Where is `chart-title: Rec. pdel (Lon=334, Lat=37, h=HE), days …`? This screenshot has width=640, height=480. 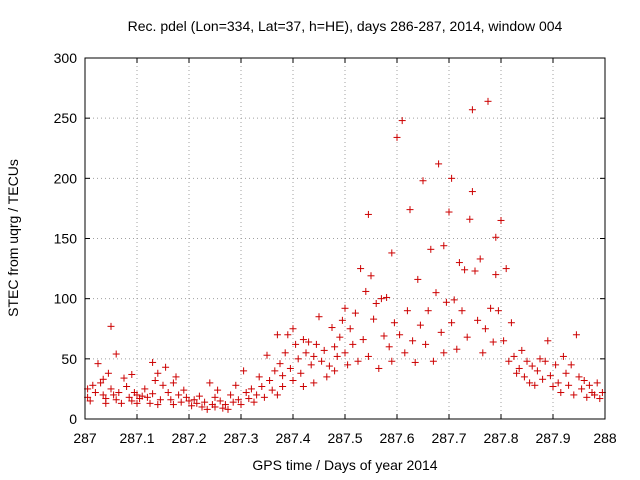
chart-title: Rec. pdel (Lon=334, Lat=37, h=HE), days … is located at coordinates (345, 26).